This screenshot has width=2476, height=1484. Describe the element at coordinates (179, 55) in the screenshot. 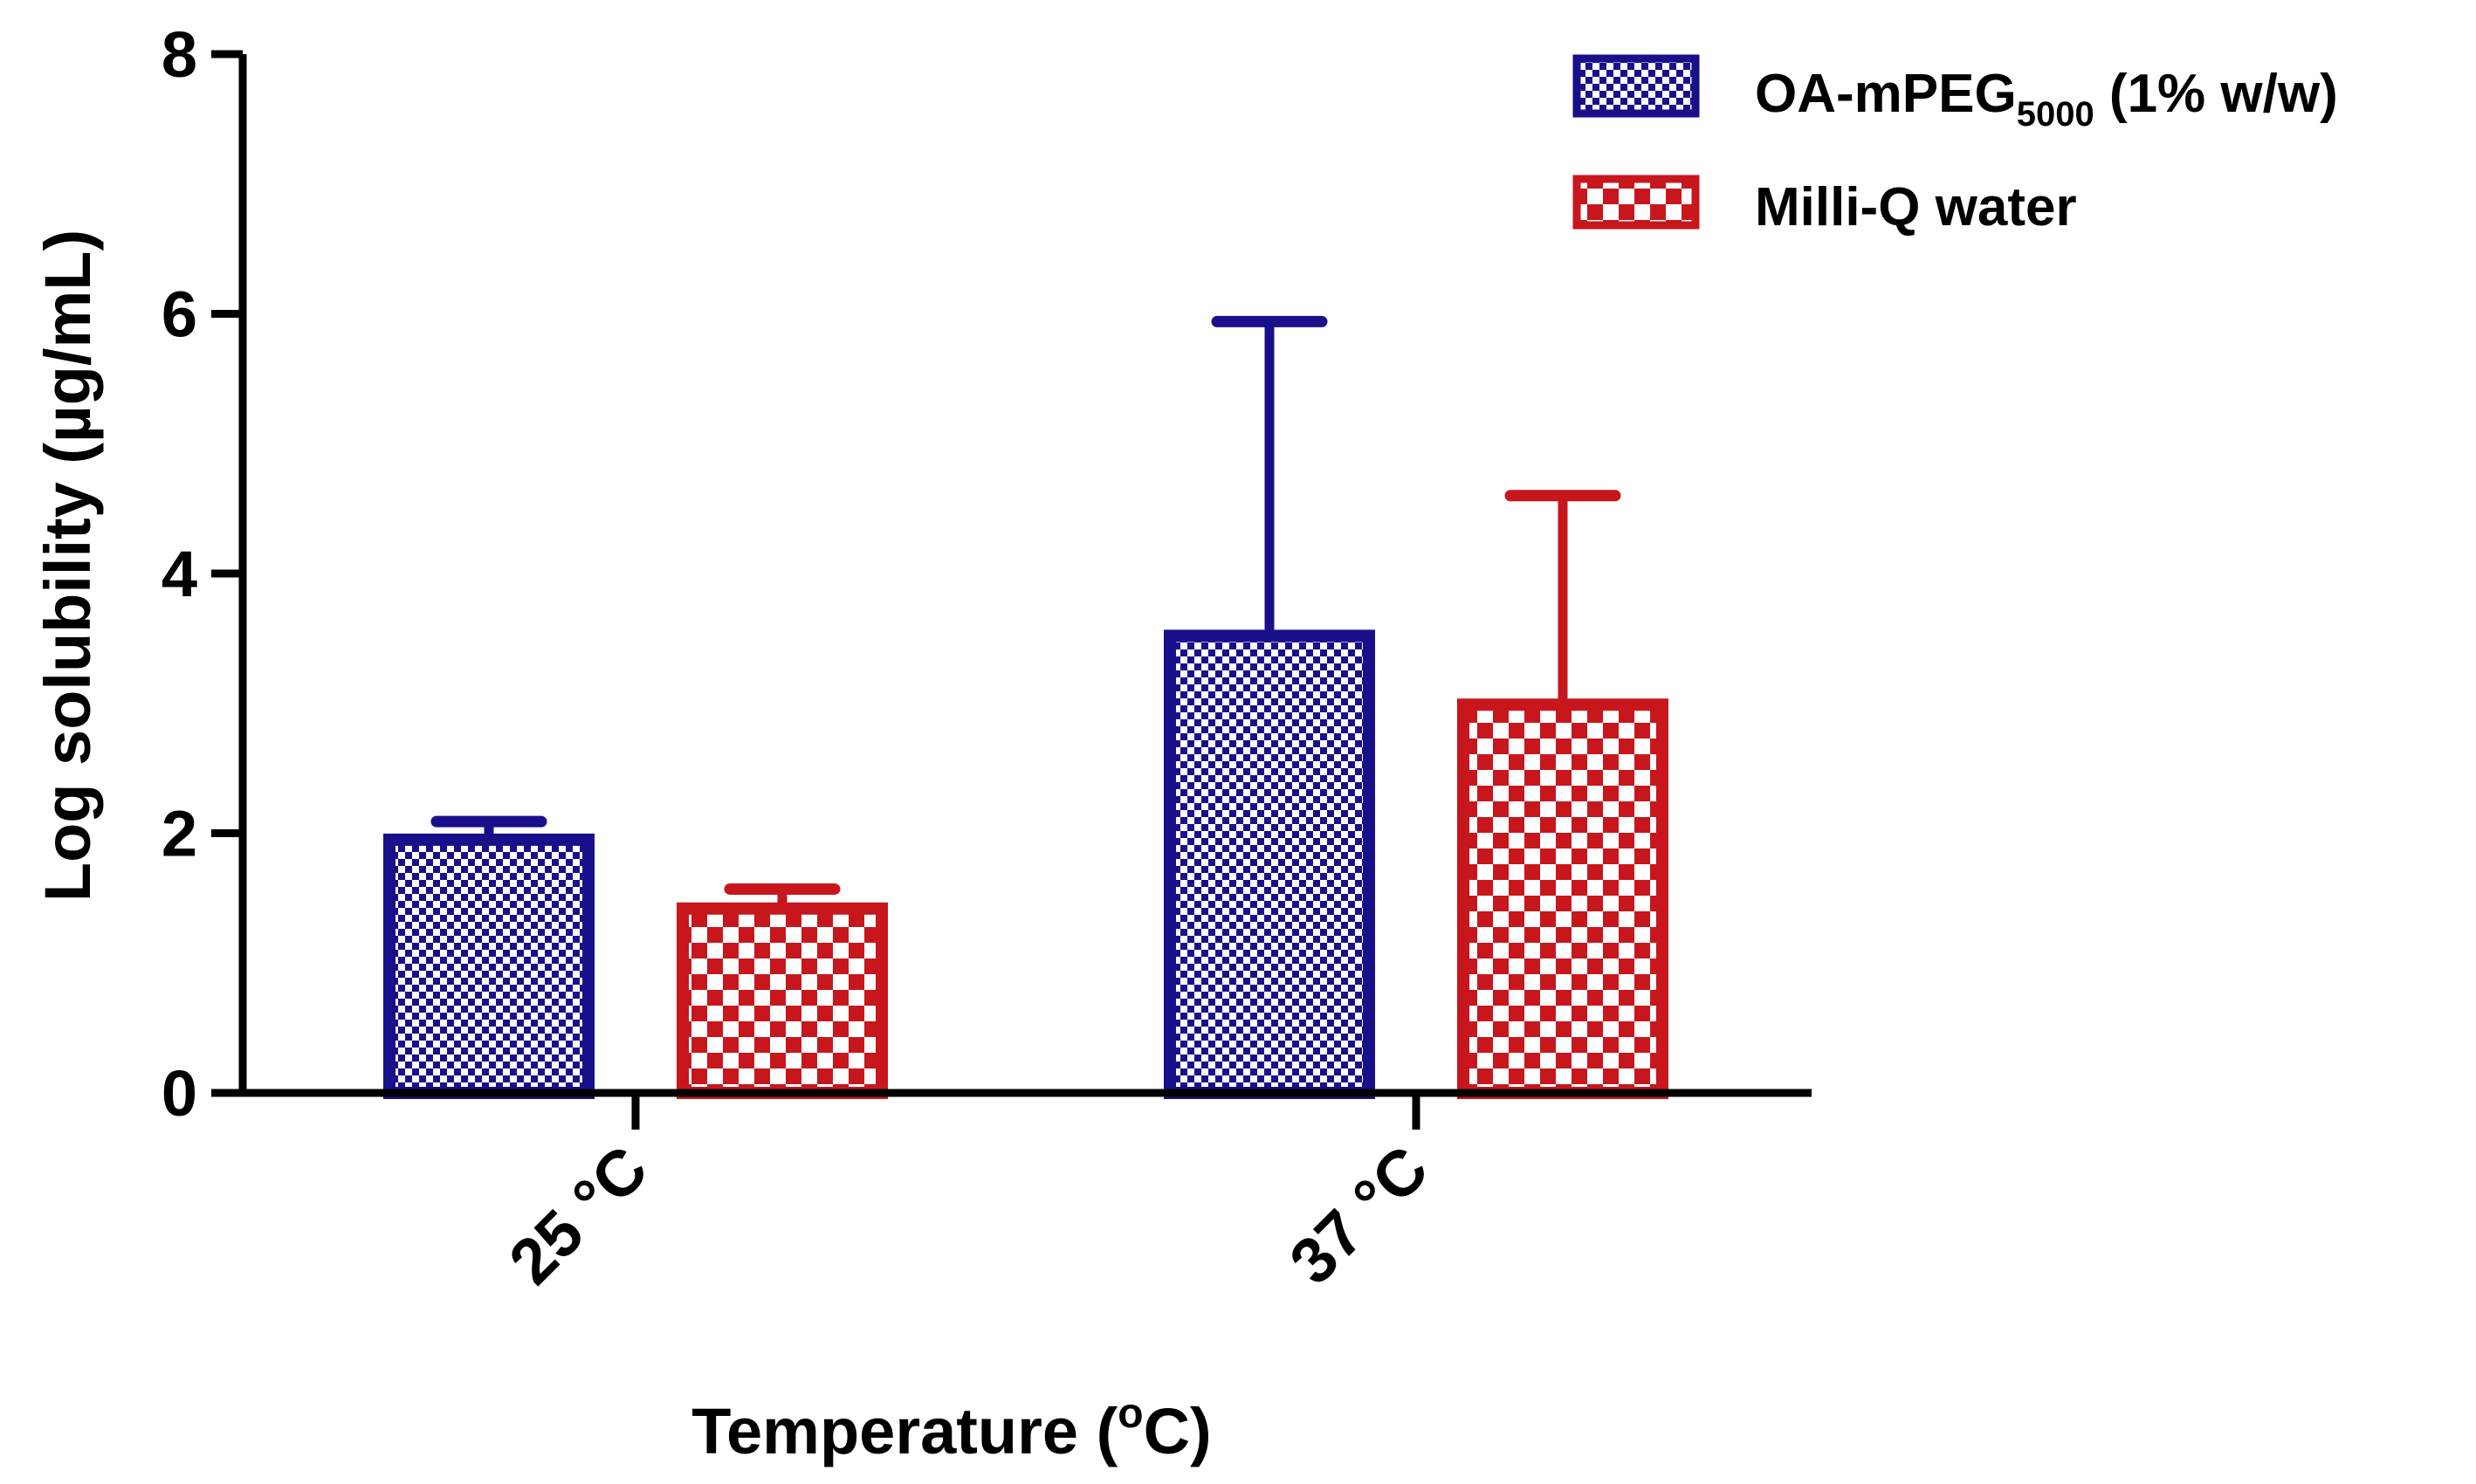

I see `y-tick-label: 8` at that location.